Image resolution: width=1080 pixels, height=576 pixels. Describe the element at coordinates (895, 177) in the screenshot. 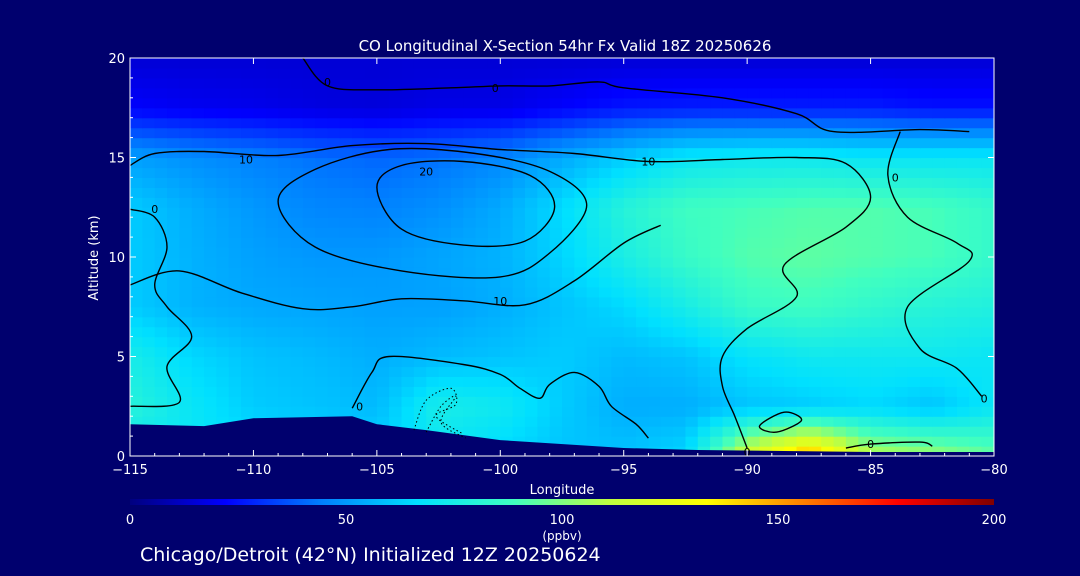

I see `contour-label: 0` at that location.